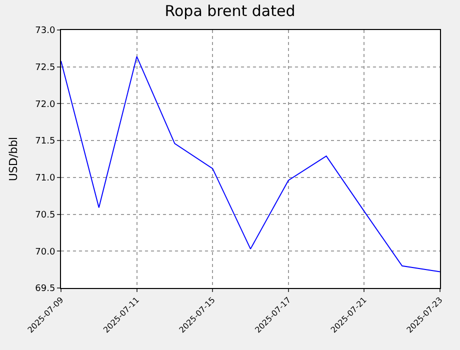 This screenshot has width=460, height=350. What do you see at coordinates (45, 215) in the screenshot?
I see `y-tick-label: 70.5` at bounding box center [45, 215].